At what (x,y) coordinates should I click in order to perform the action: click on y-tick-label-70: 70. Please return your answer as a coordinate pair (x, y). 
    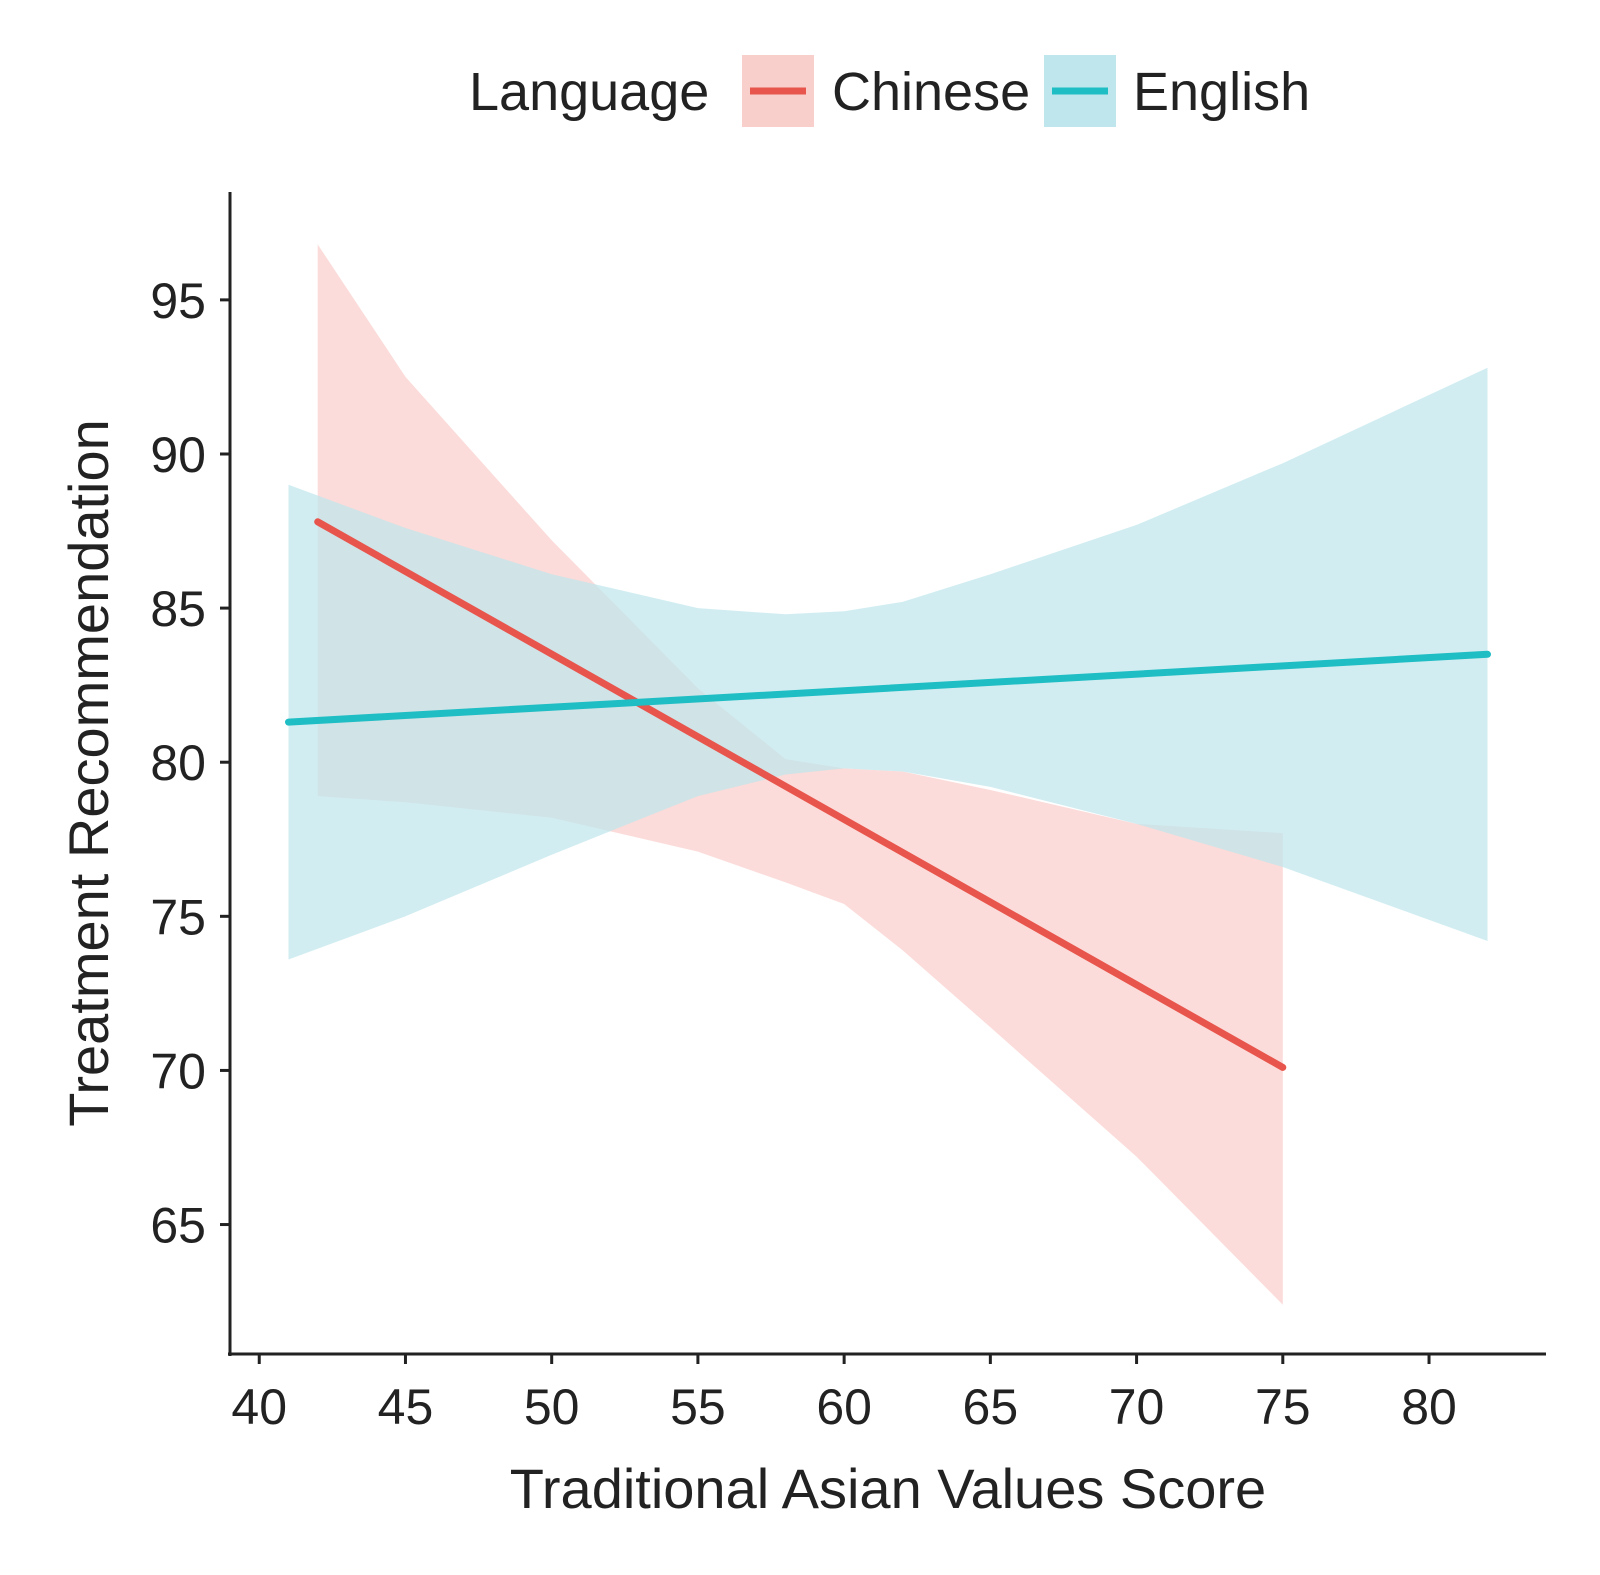
    Looking at the image, I should click on (178, 1071).